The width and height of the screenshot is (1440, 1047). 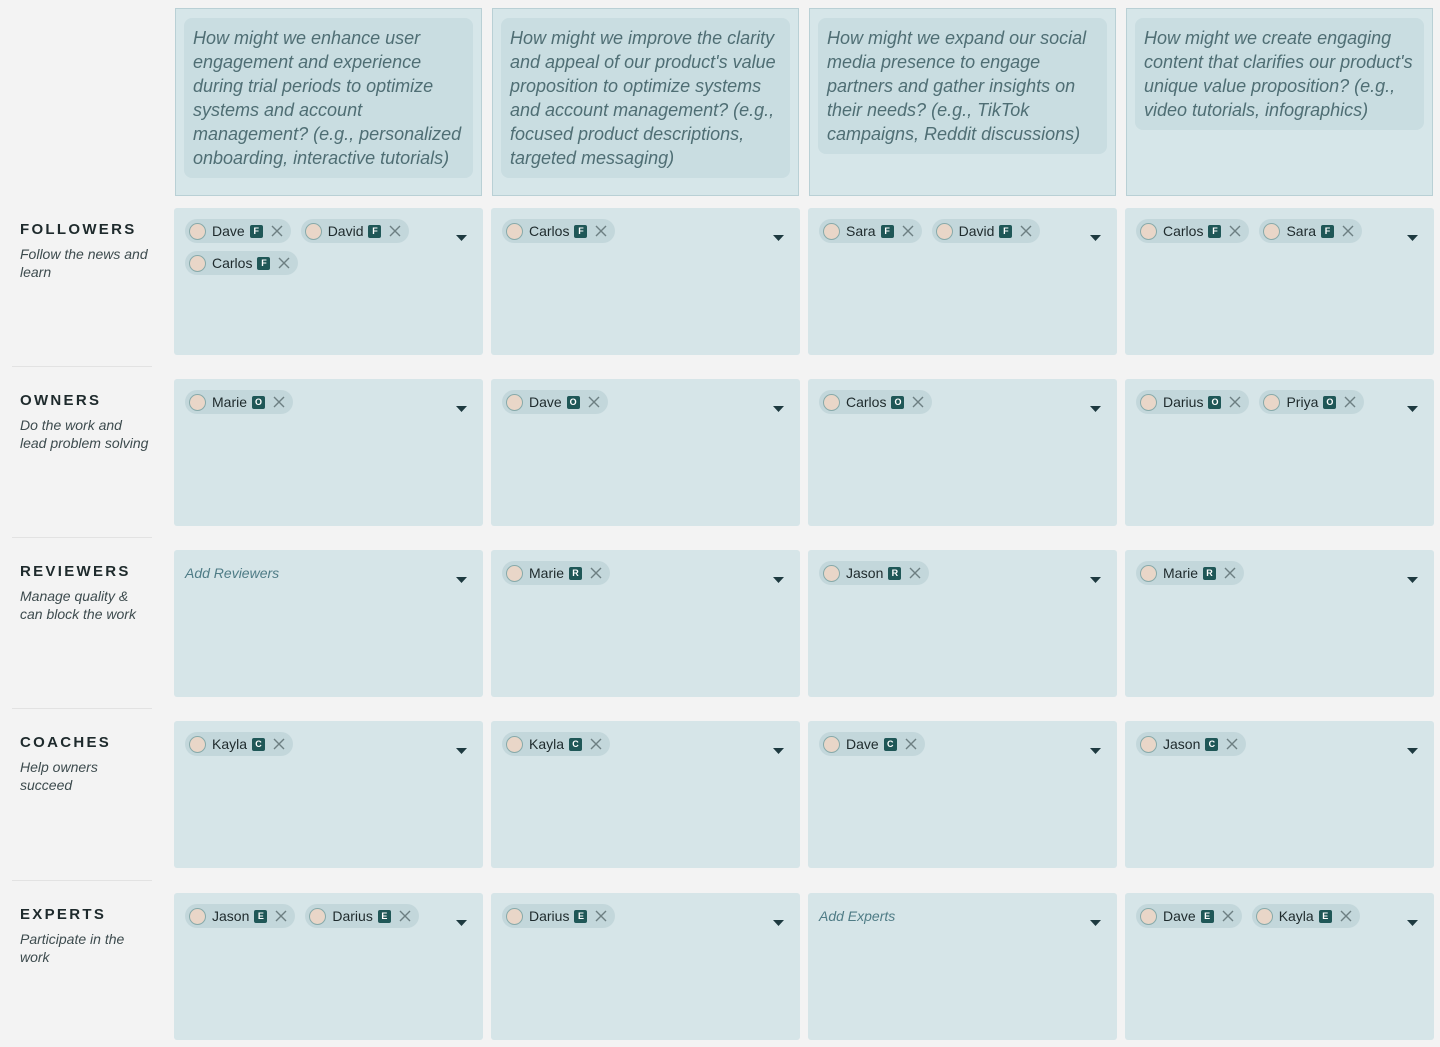 What do you see at coordinates (1191, 744) in the screenshot?
I see `person-chip: Jason C` at bounding box center [1191, 744].